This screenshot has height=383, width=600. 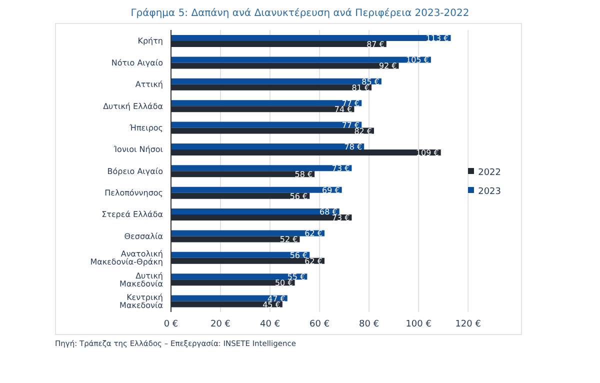 What do you see at coordinates (353, 147) in the screenshot?
I see `data-label: 78 €` at bounding box center [353, 147].